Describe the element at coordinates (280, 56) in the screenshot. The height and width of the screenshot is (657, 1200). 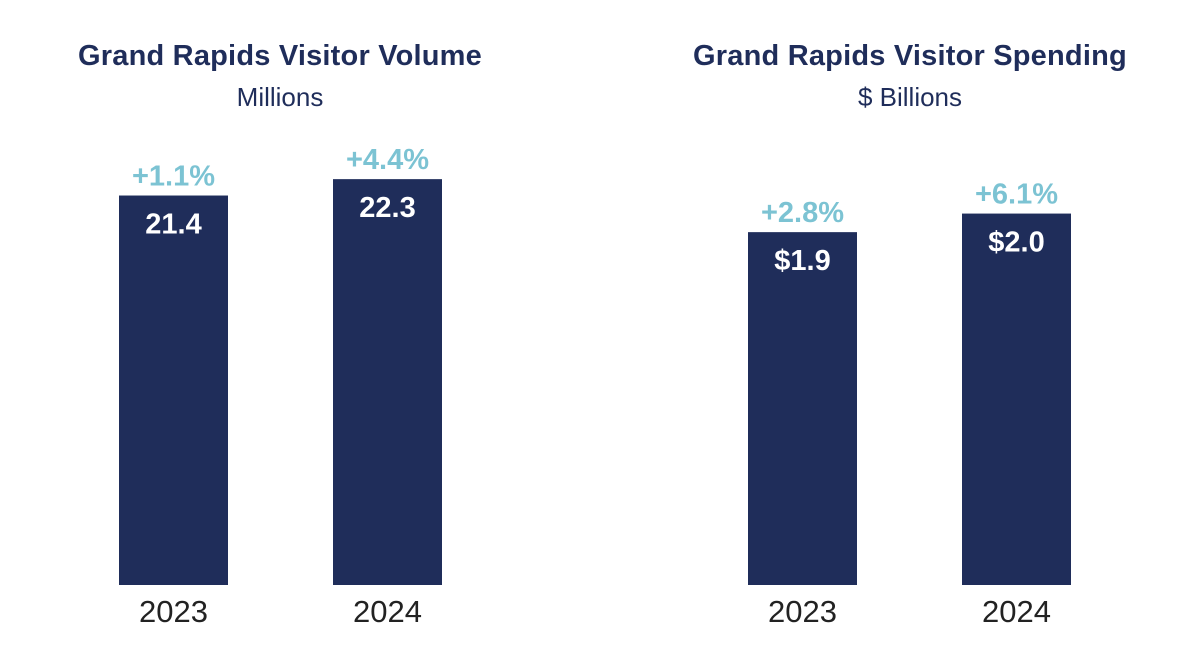
I see `chart-title-volume: Grand Rapids Visitor Volume` at that location.